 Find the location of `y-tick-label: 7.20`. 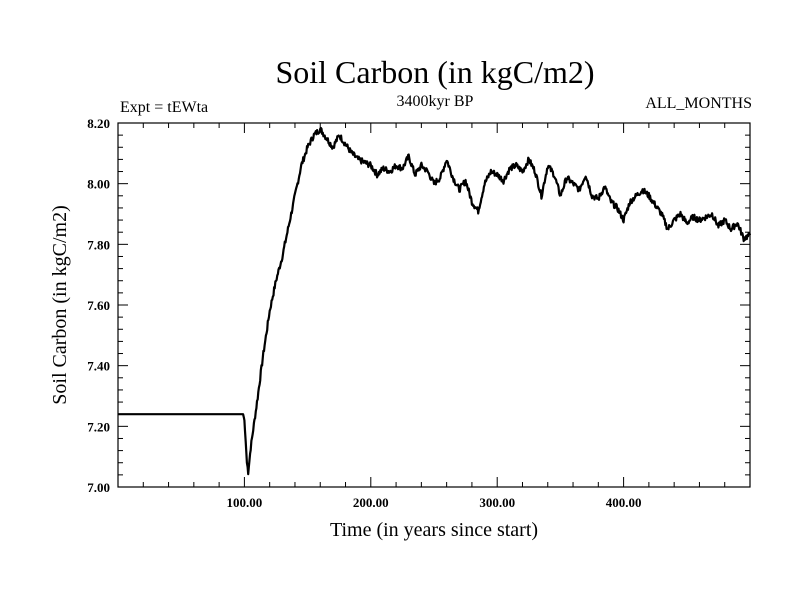

y-tick-label: 7.20 is located at coordinates (98, 426).